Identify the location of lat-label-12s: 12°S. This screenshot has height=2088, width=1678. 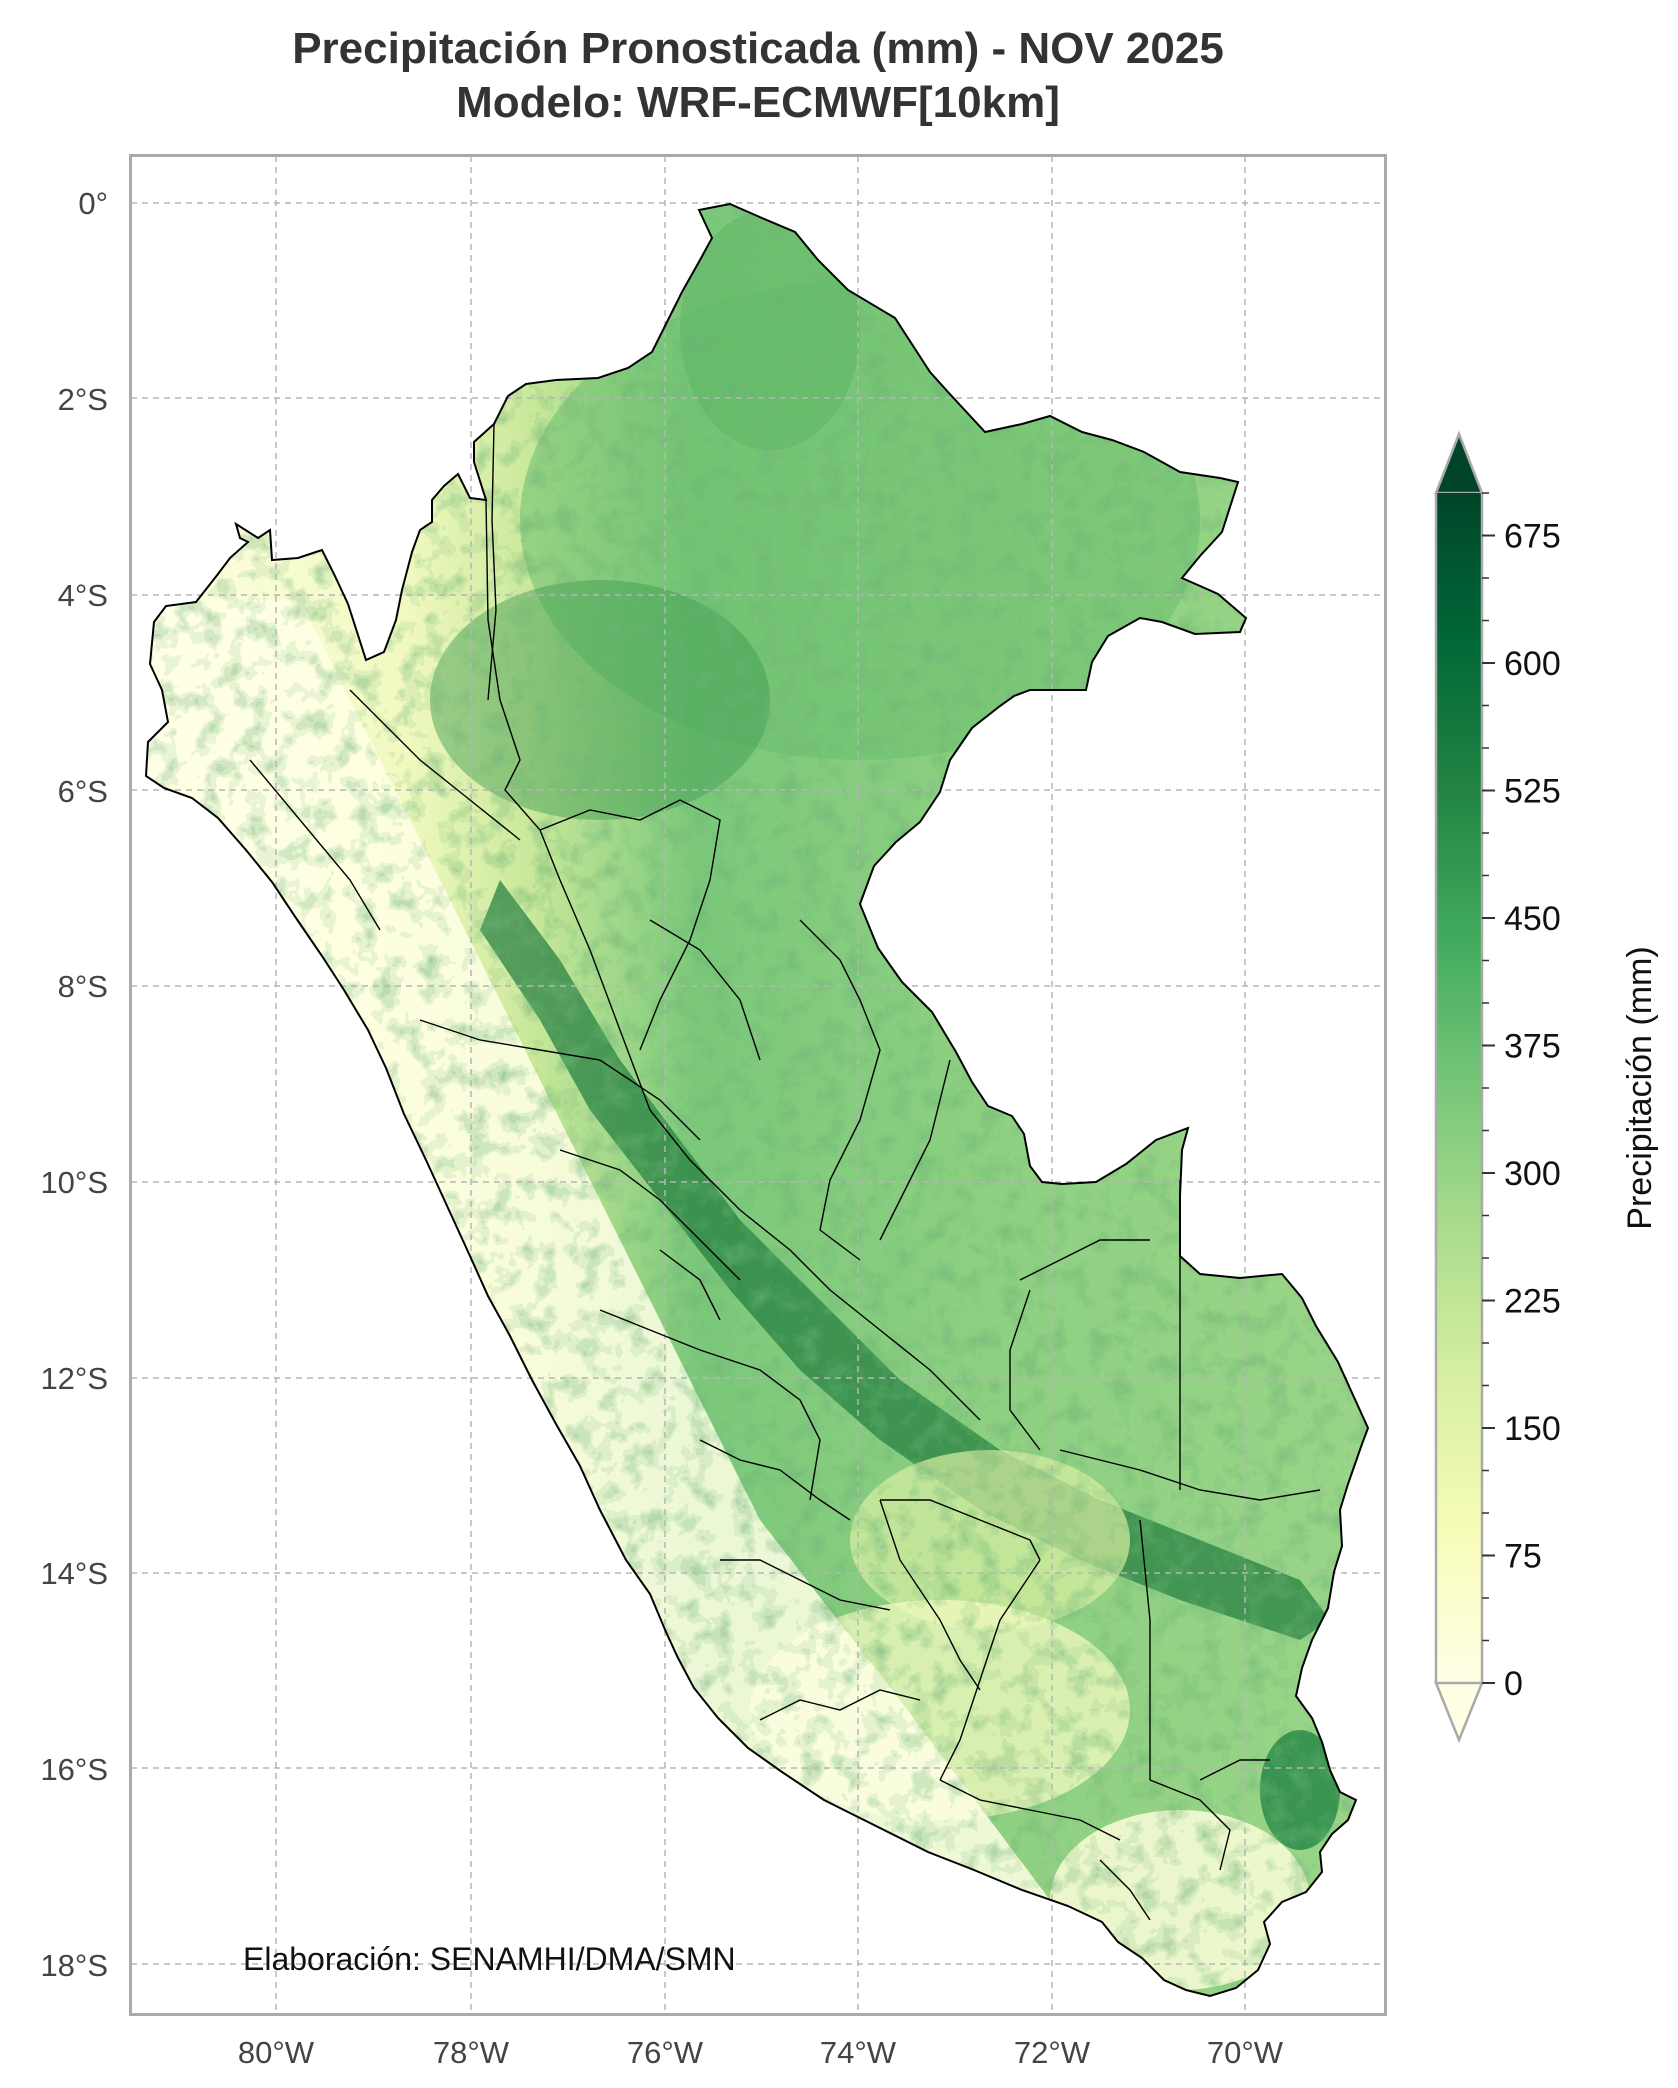
(74, 1378).